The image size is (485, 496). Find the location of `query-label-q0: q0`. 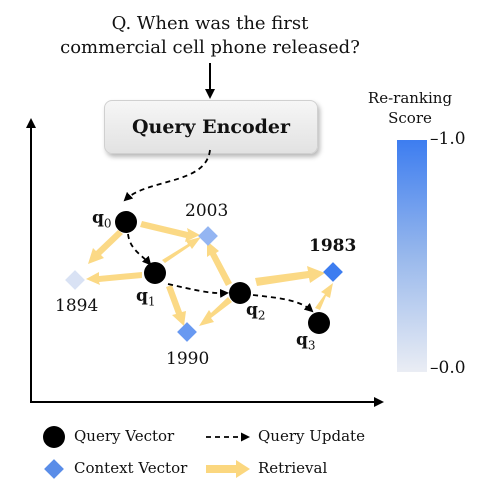

query-label-q0: q0 is located at coordinates (102, 219).